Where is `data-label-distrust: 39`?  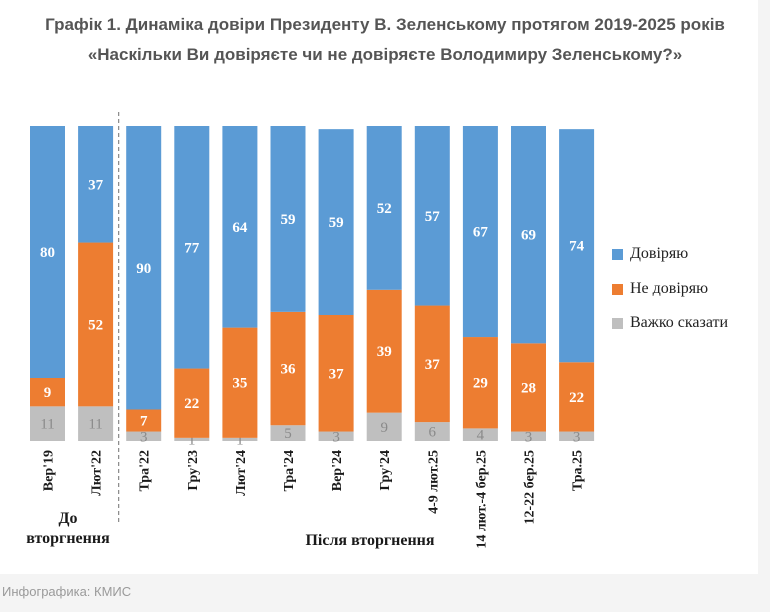
data-label-distrust: 39 is located at coordinates (384, 352).